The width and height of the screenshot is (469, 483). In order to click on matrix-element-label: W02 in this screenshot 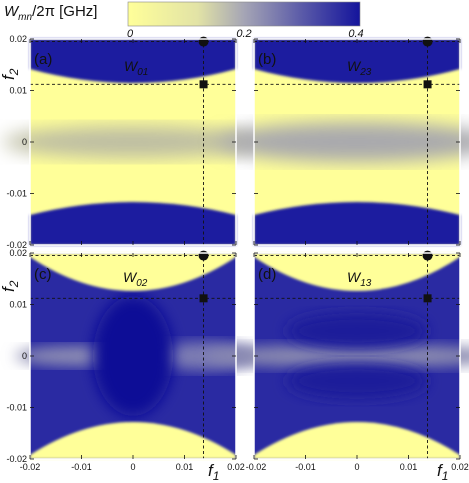, I will do `click(135, 279)`.